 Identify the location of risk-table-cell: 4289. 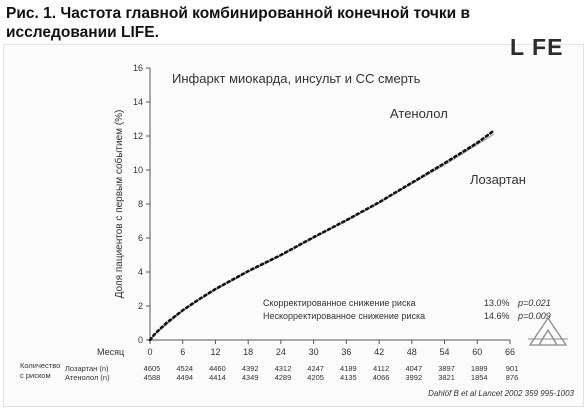
(283, 377).